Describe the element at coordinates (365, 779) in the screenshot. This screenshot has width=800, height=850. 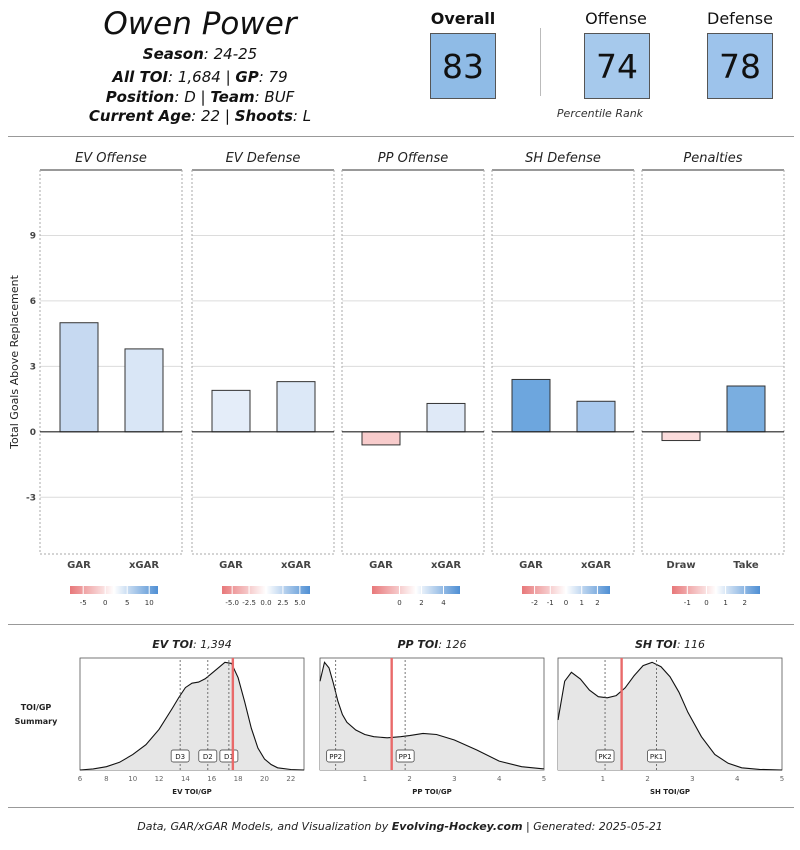
I see `toi-x-tick-label: 1` at that location.